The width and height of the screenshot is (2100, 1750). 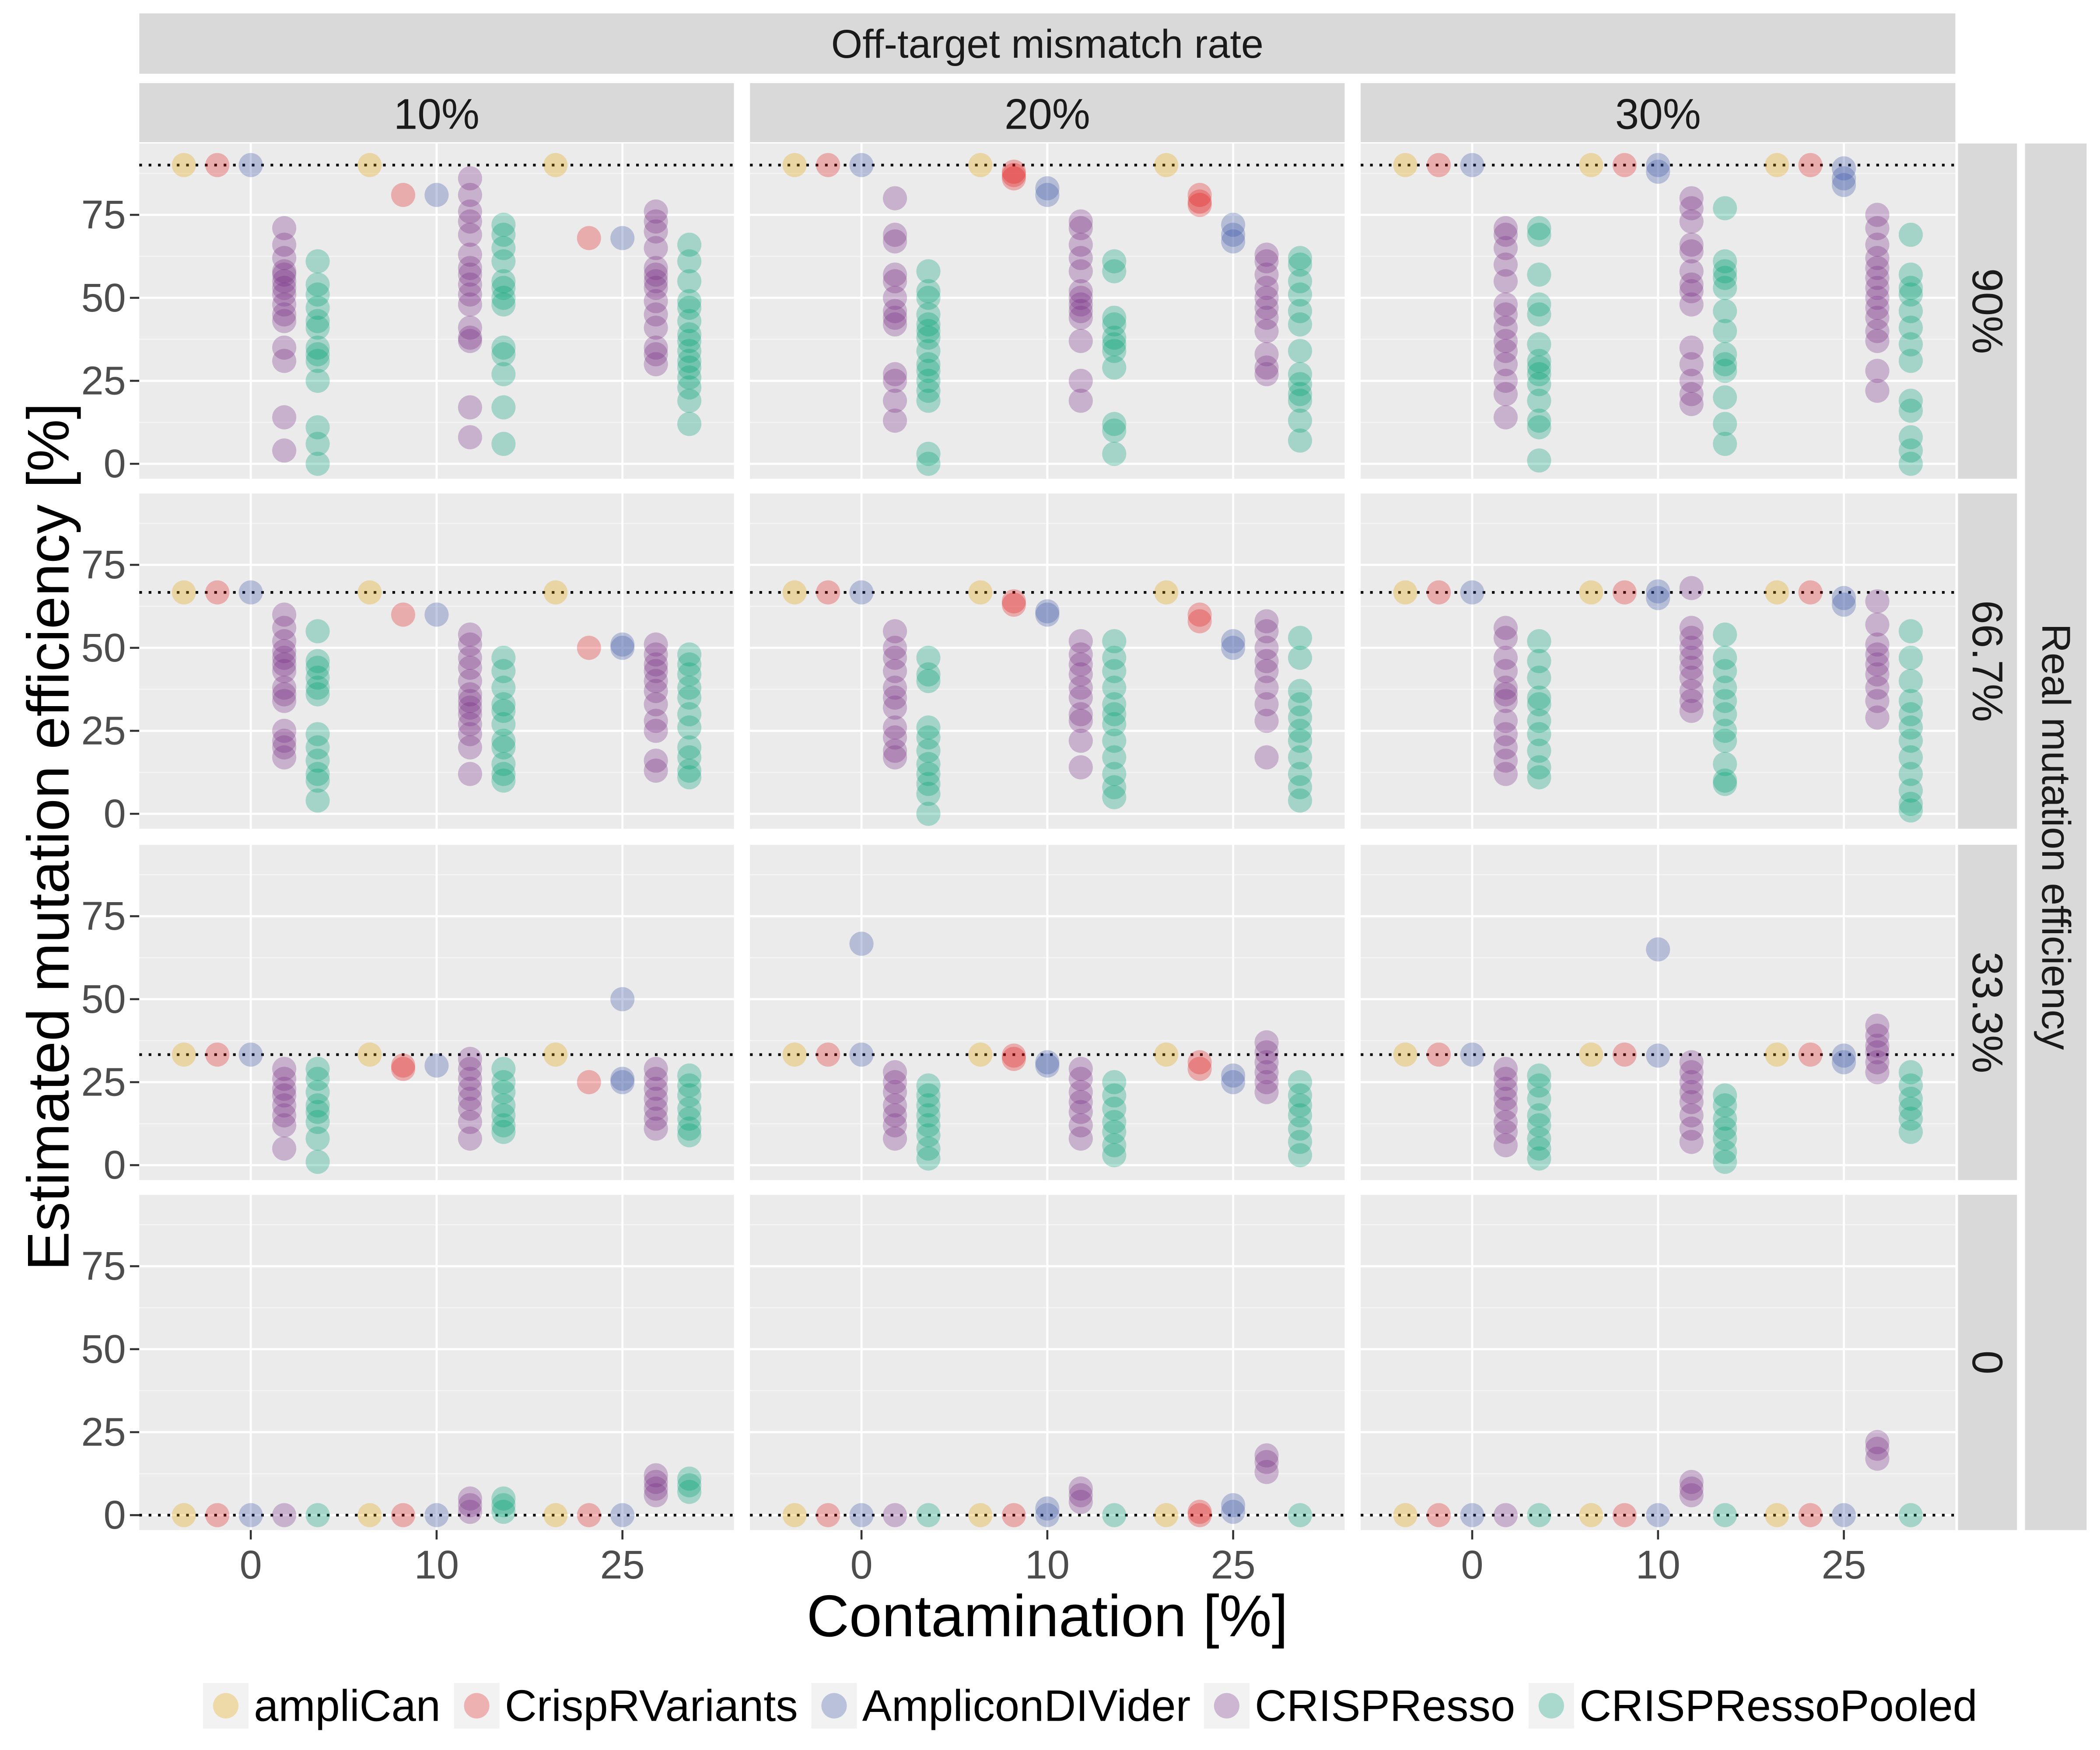 I want to click on row-label: 0, so click(x=1988, y=1363).